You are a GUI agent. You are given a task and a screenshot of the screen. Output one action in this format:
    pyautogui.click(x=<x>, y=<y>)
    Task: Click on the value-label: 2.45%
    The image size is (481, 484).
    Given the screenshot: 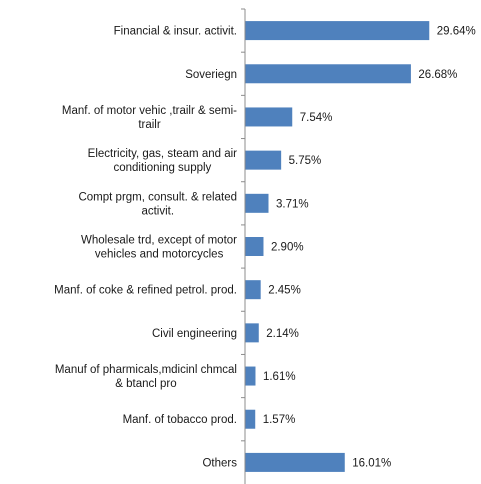 What is the action you would take?
    pyautogui.click(x=284, y=291)
    